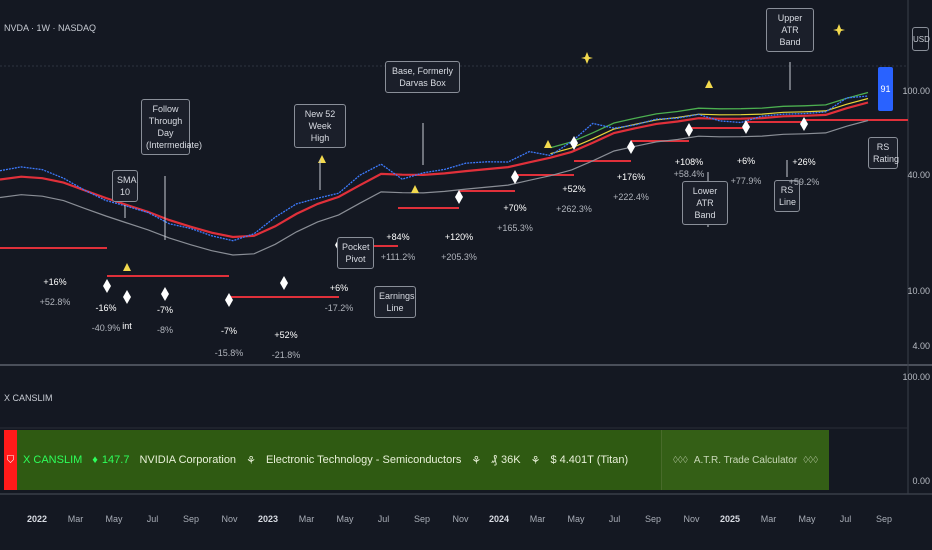  Describe the element at coordinates (37, 519) in the screenshot. I see `time-axis-year: 2022` at that location.